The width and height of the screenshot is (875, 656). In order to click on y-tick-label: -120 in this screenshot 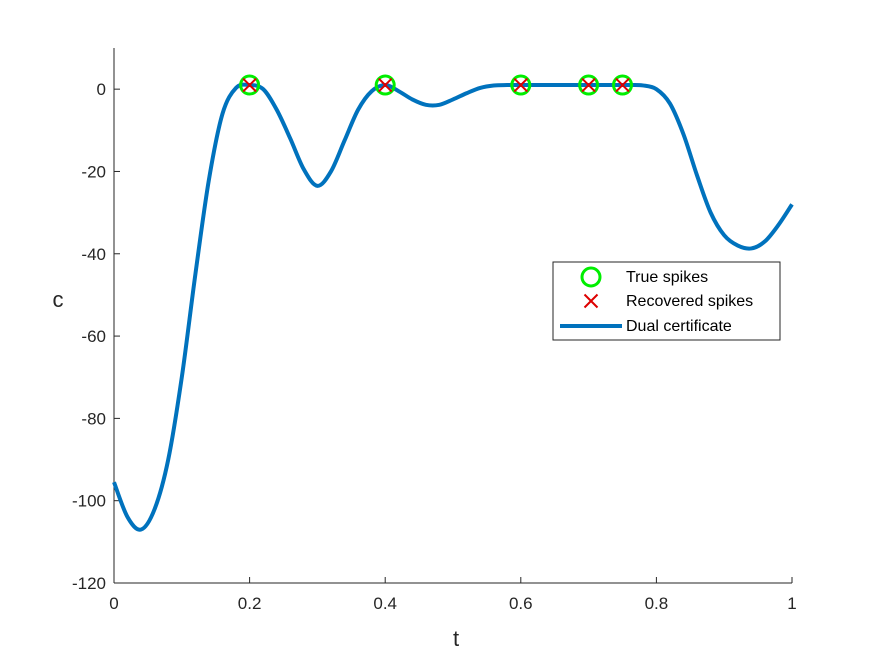, I will do `click(89, 583)`.